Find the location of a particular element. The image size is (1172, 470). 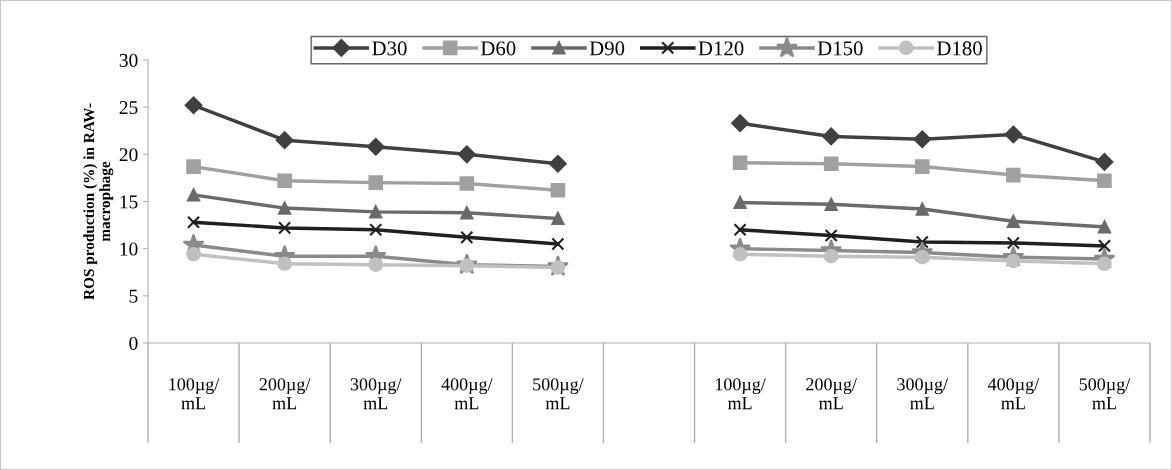

legend-label: D90 is located at coordinates (607, 48).